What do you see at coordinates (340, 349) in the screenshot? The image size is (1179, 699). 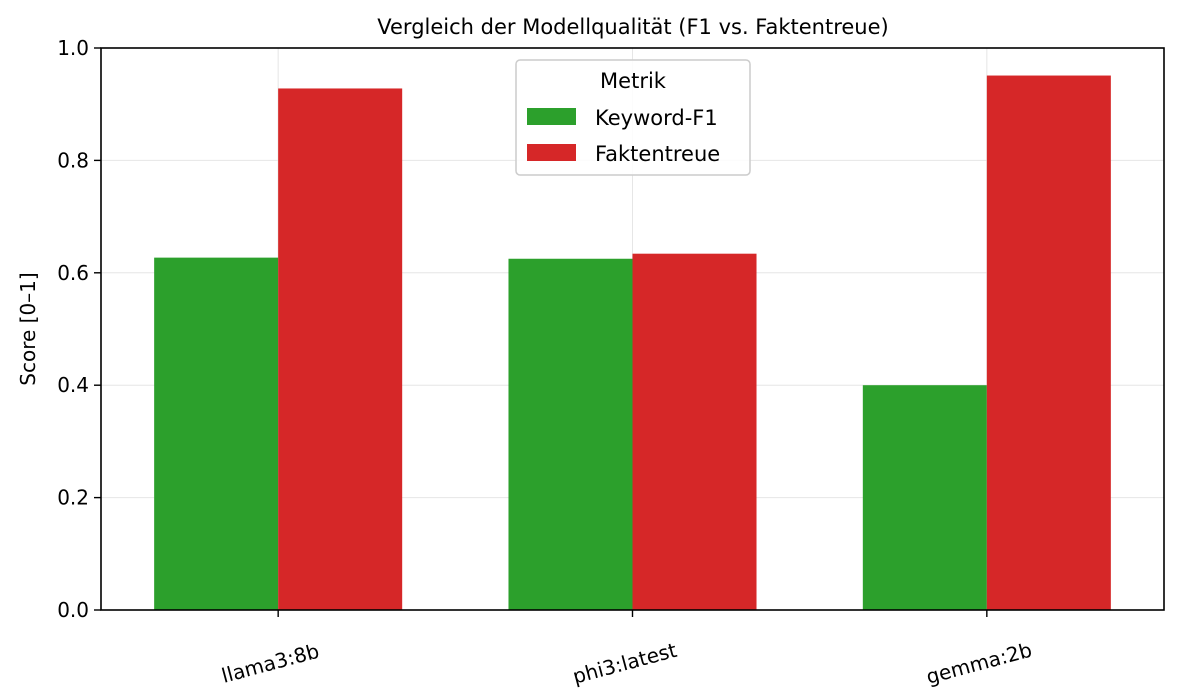 I see `bar-faktentreue-llama3-8b` at bounding box center [340, 349].